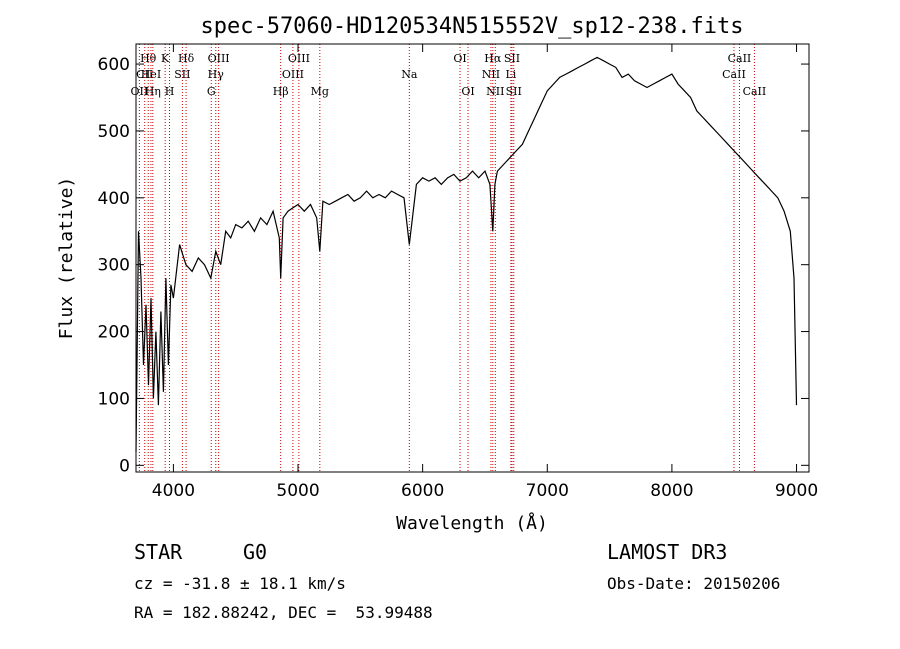 The image size is (900, 649). I want to click on marker-label-19: NII, so click(491, 74).